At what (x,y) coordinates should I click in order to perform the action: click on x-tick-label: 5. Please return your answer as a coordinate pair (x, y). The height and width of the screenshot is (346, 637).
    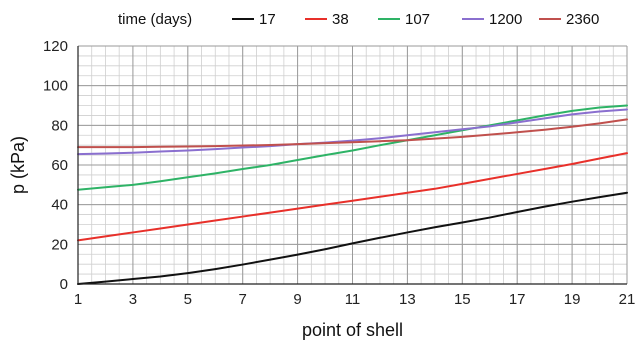
    Looking at the image, I should click on (188, 299).